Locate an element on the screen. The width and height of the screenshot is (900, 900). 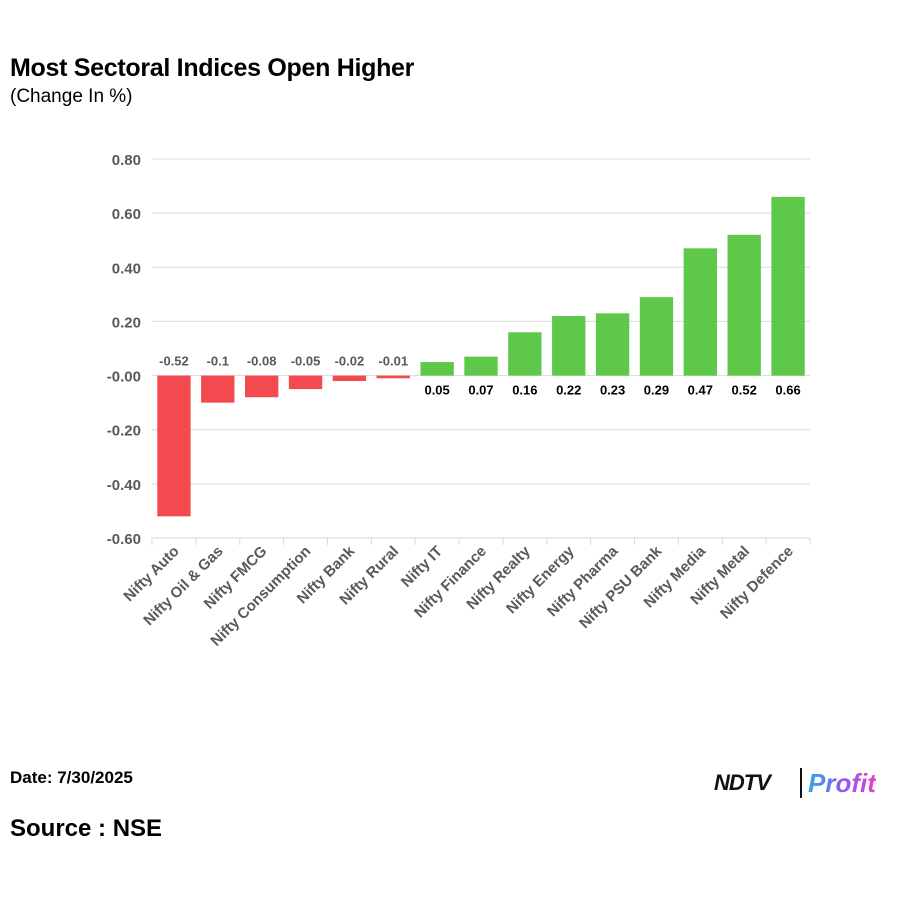
footer-date: Date: 7/30/2025 is located at coordinates (71, 777).